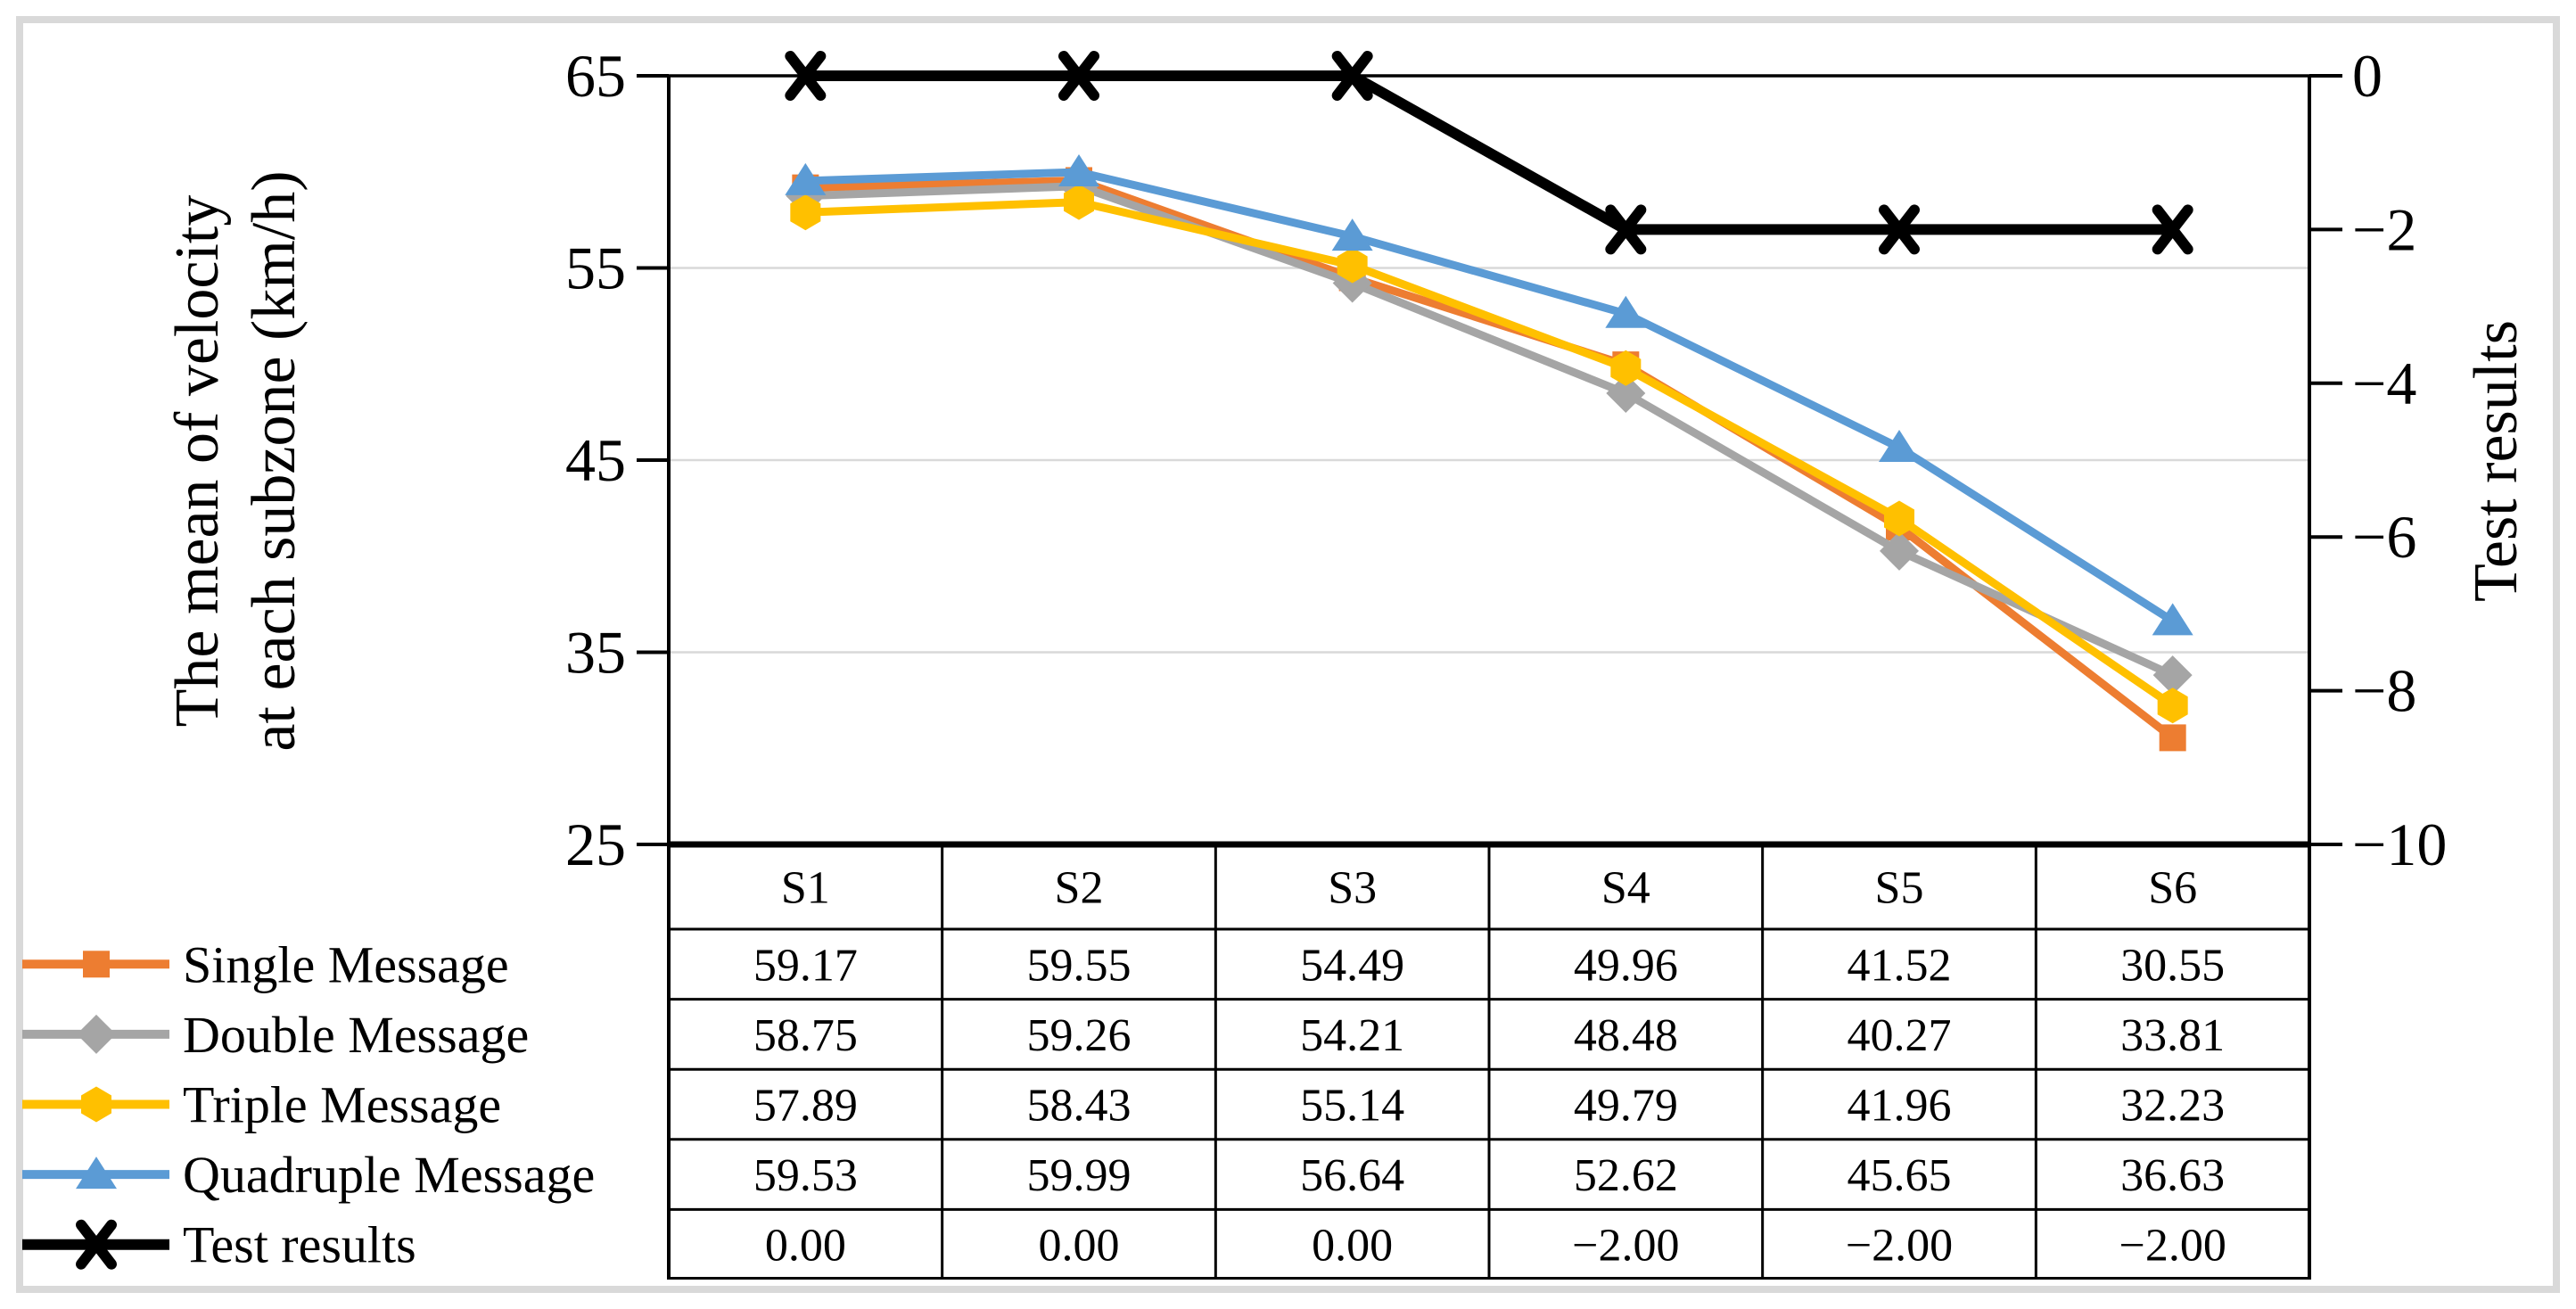 This screenshot has width=2576, height=1309. Describe the element at coordinates (2399, 844) in the screenshot. I see `right-axis-label--10: −10` at that location.